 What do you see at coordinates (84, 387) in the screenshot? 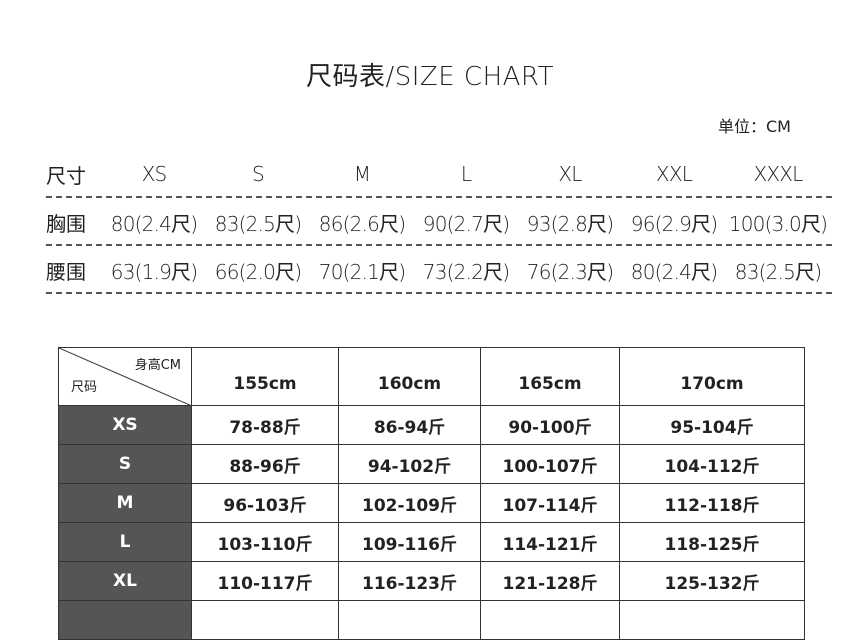
I see `size-label: 尺码` at bounding box center [84, 387].